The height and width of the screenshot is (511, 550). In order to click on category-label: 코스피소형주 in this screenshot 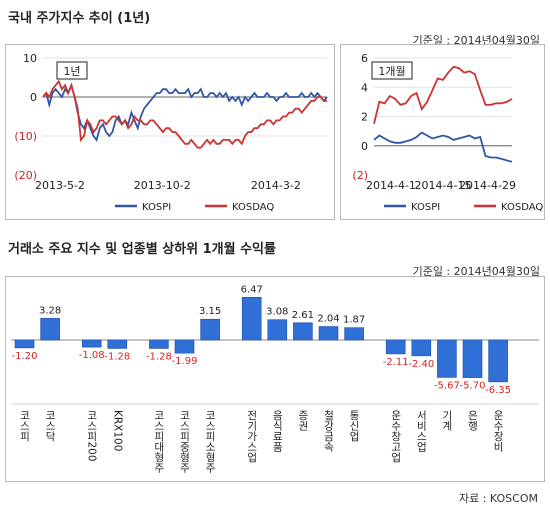, I will do `click(210, 442)`.